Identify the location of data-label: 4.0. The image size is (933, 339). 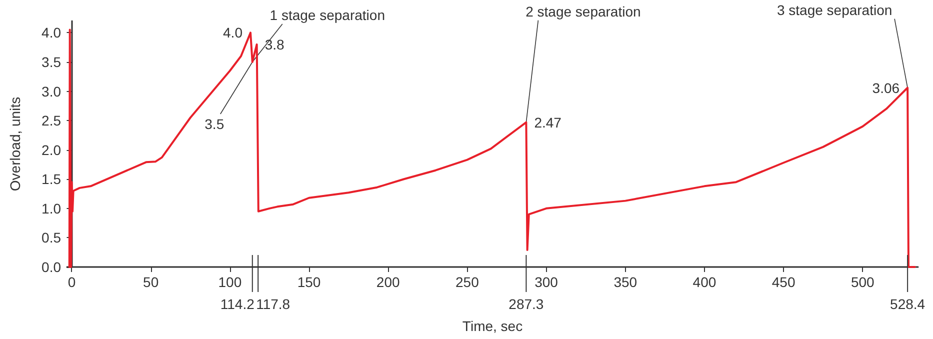
(233, 32).